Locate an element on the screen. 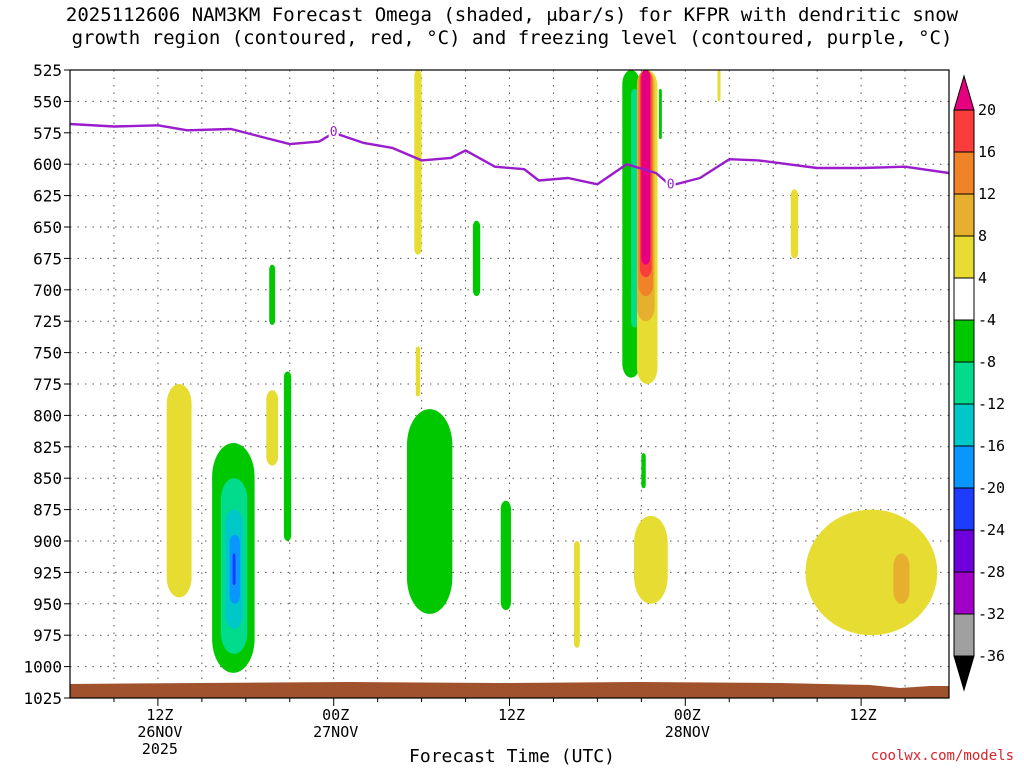  y-tick-label: 900 is located at coordinates (47, 541).